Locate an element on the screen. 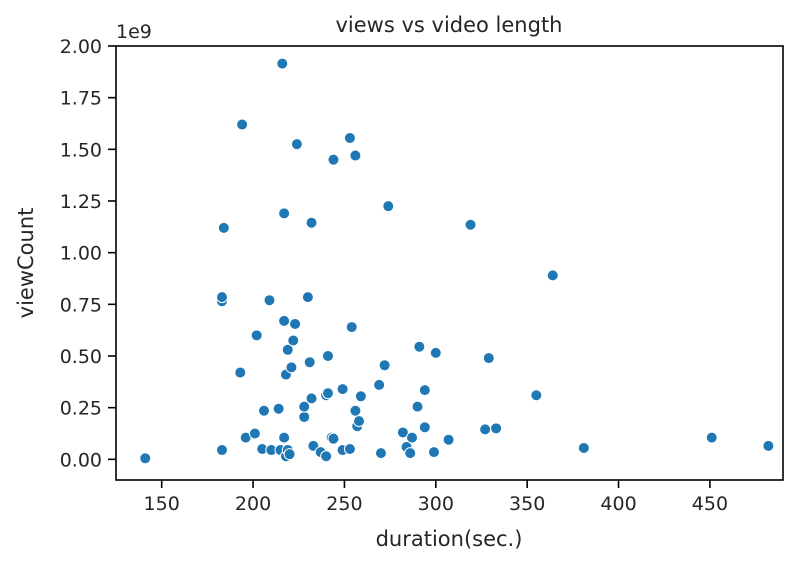  y-tick-label: 1.75 is located at coordinates (81, 99).